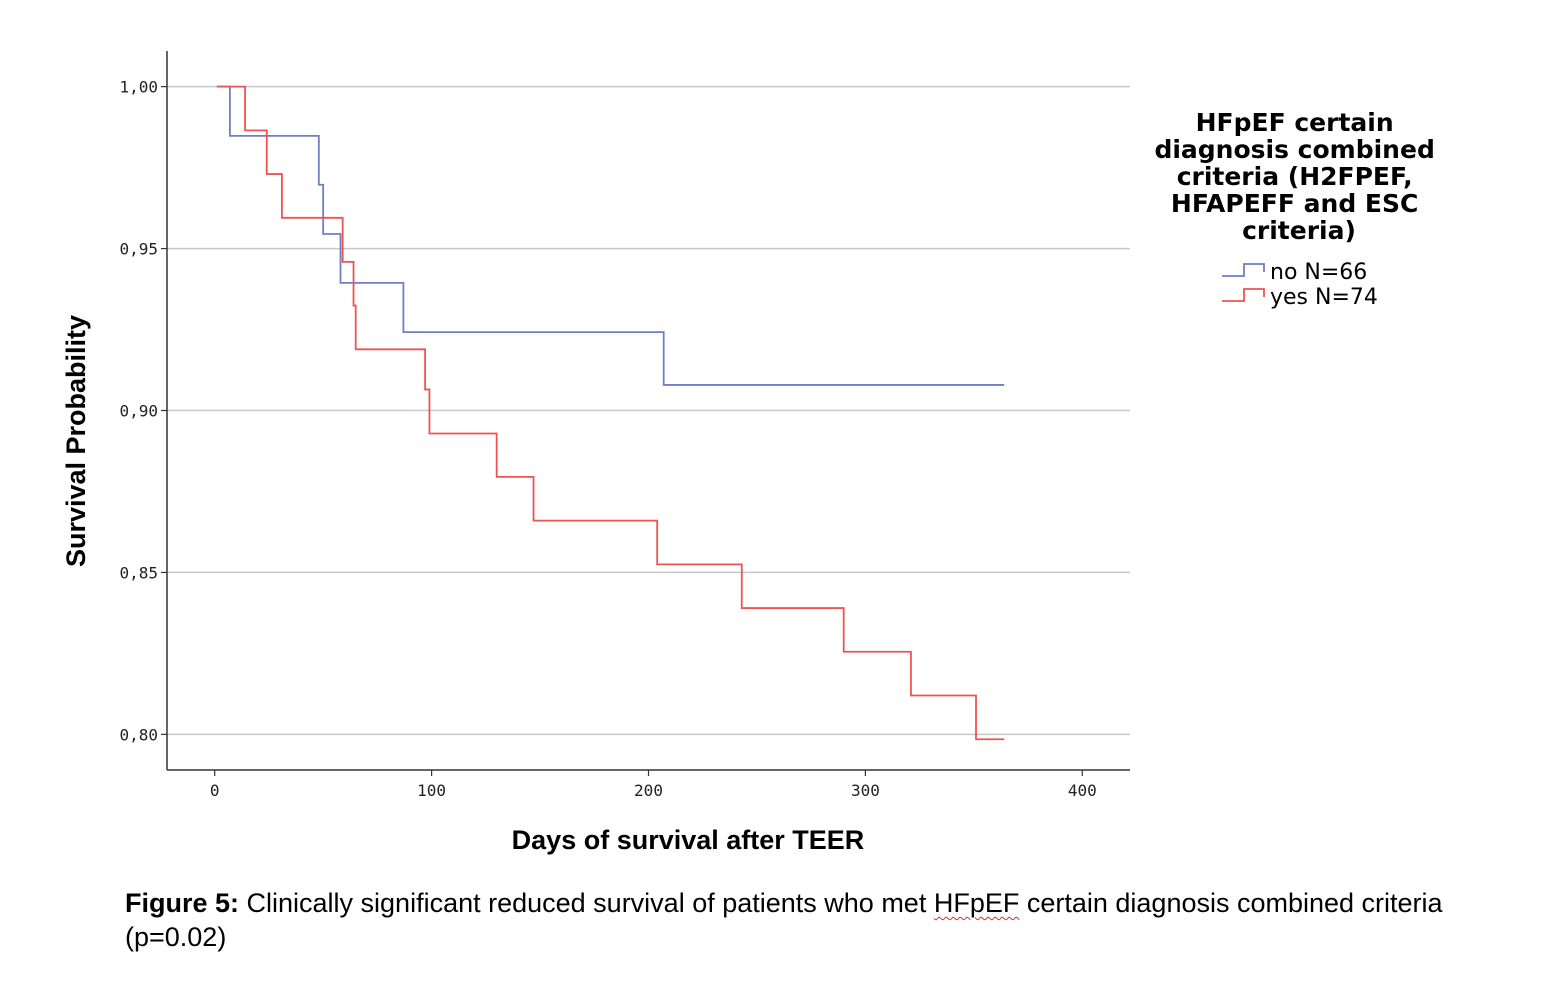  Describe the element at coordinates (1299, 230) in the screenshot. I see `legend-title-line: criteria)` at that location.